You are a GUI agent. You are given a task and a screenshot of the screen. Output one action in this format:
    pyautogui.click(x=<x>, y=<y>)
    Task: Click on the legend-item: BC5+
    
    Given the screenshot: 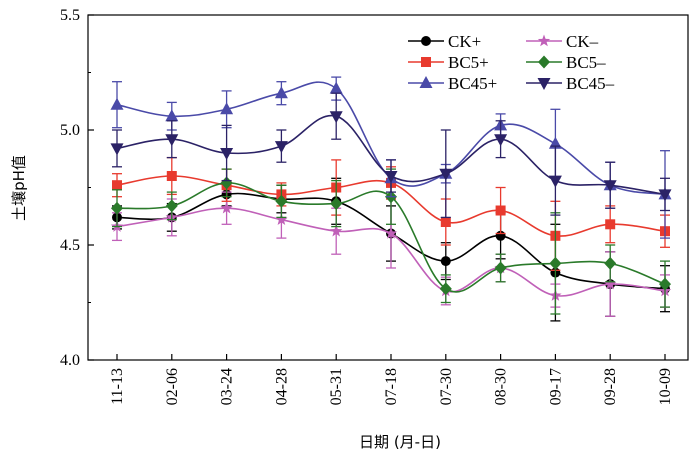 What is the action you would take?
    pyautogui.click(x=448, y=62)
    